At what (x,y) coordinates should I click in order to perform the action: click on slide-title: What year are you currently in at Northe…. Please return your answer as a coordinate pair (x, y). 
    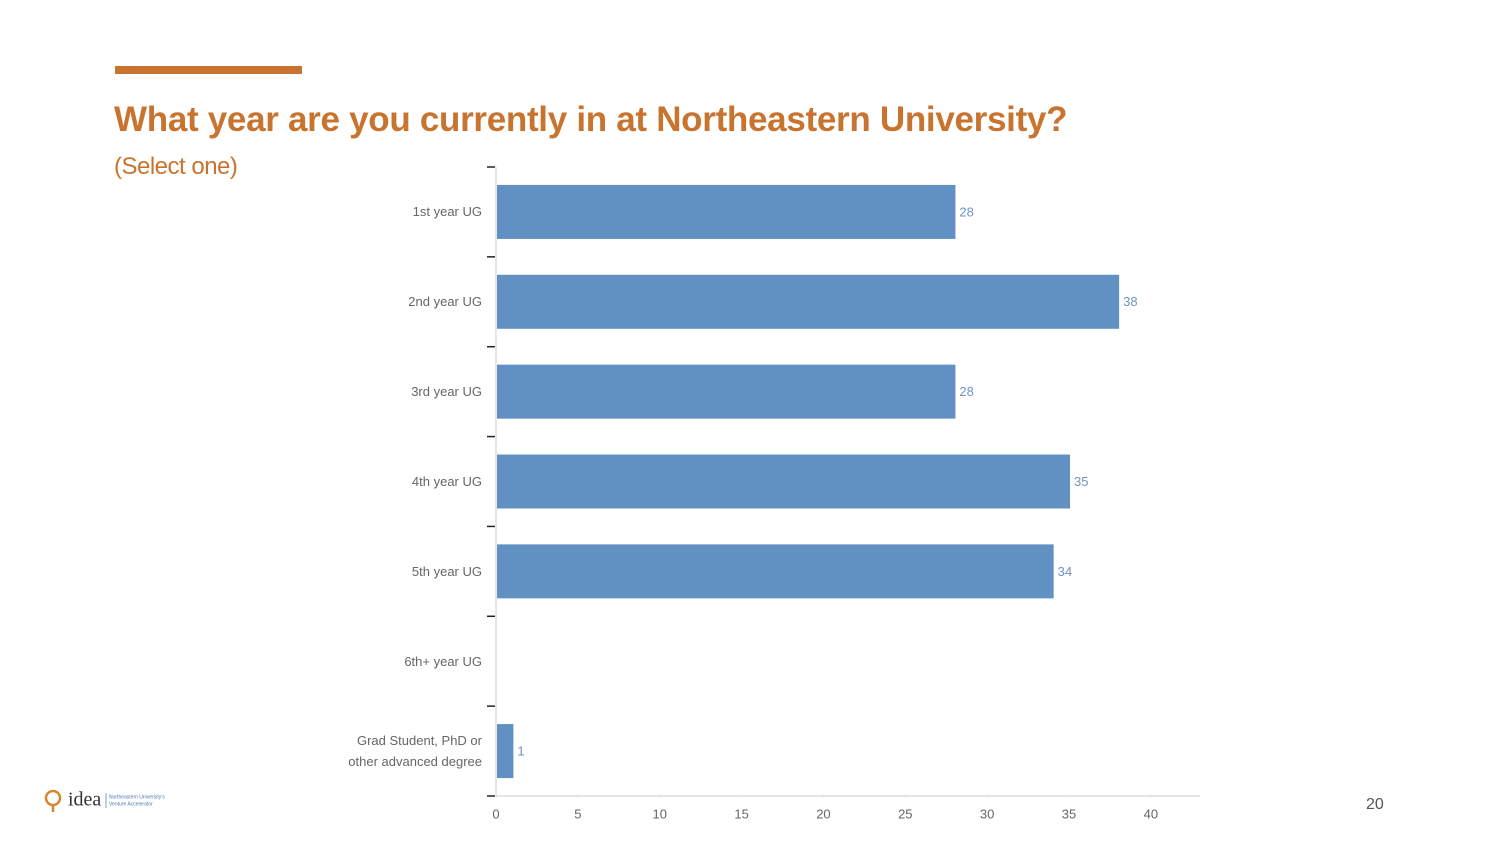
    Looking at the image, I should click on (591, 119).